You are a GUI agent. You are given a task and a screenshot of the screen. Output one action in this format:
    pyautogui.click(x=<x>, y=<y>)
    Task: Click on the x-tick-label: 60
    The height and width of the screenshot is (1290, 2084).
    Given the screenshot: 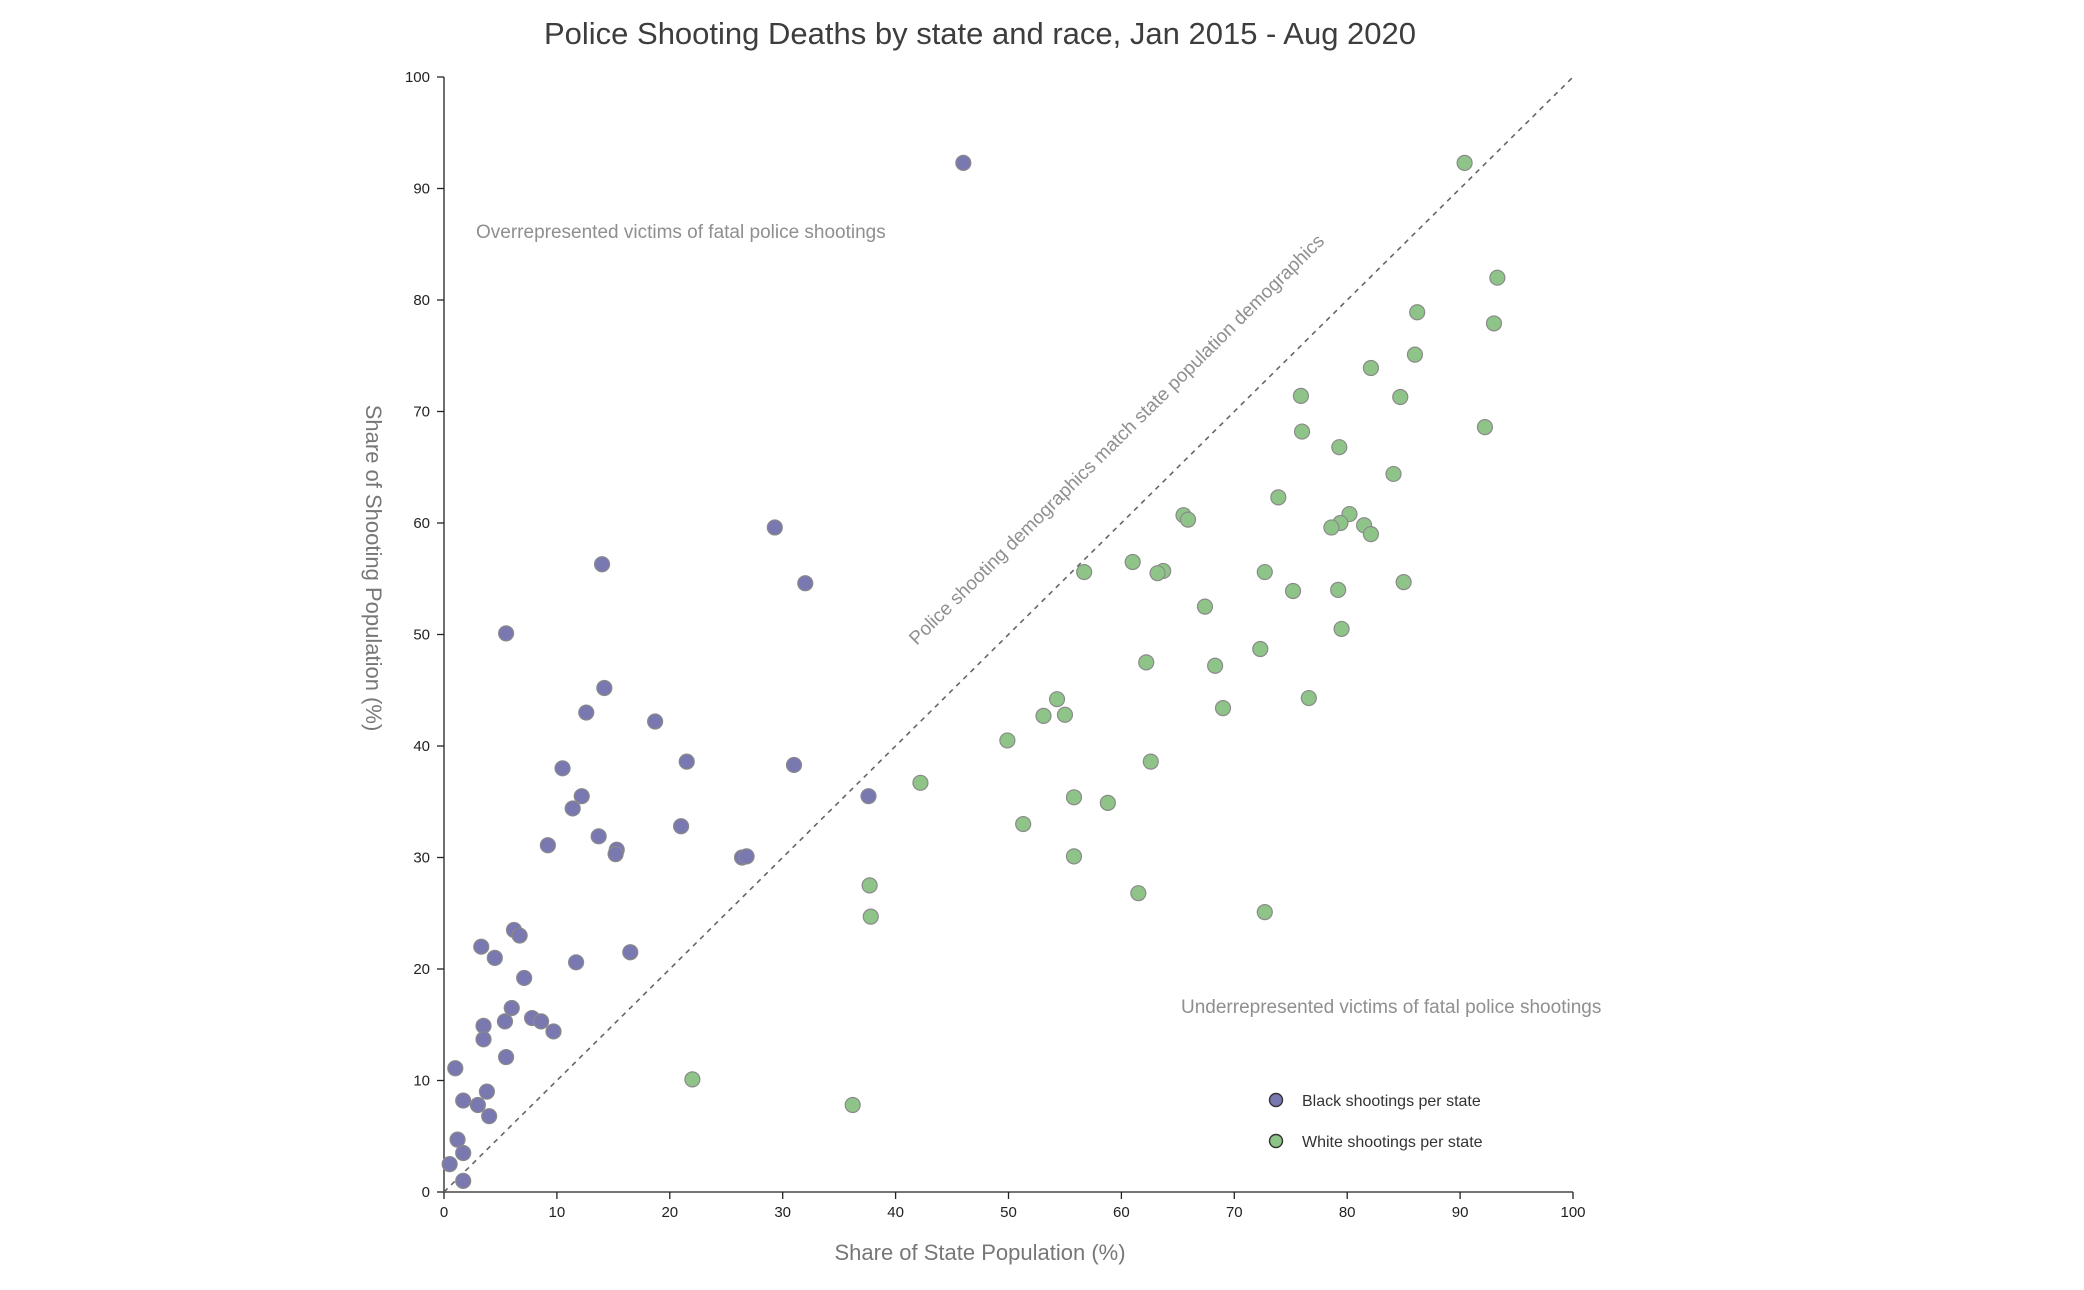 What is the action you would take?
    pyautogui.click(x=1121, y=1212)
    